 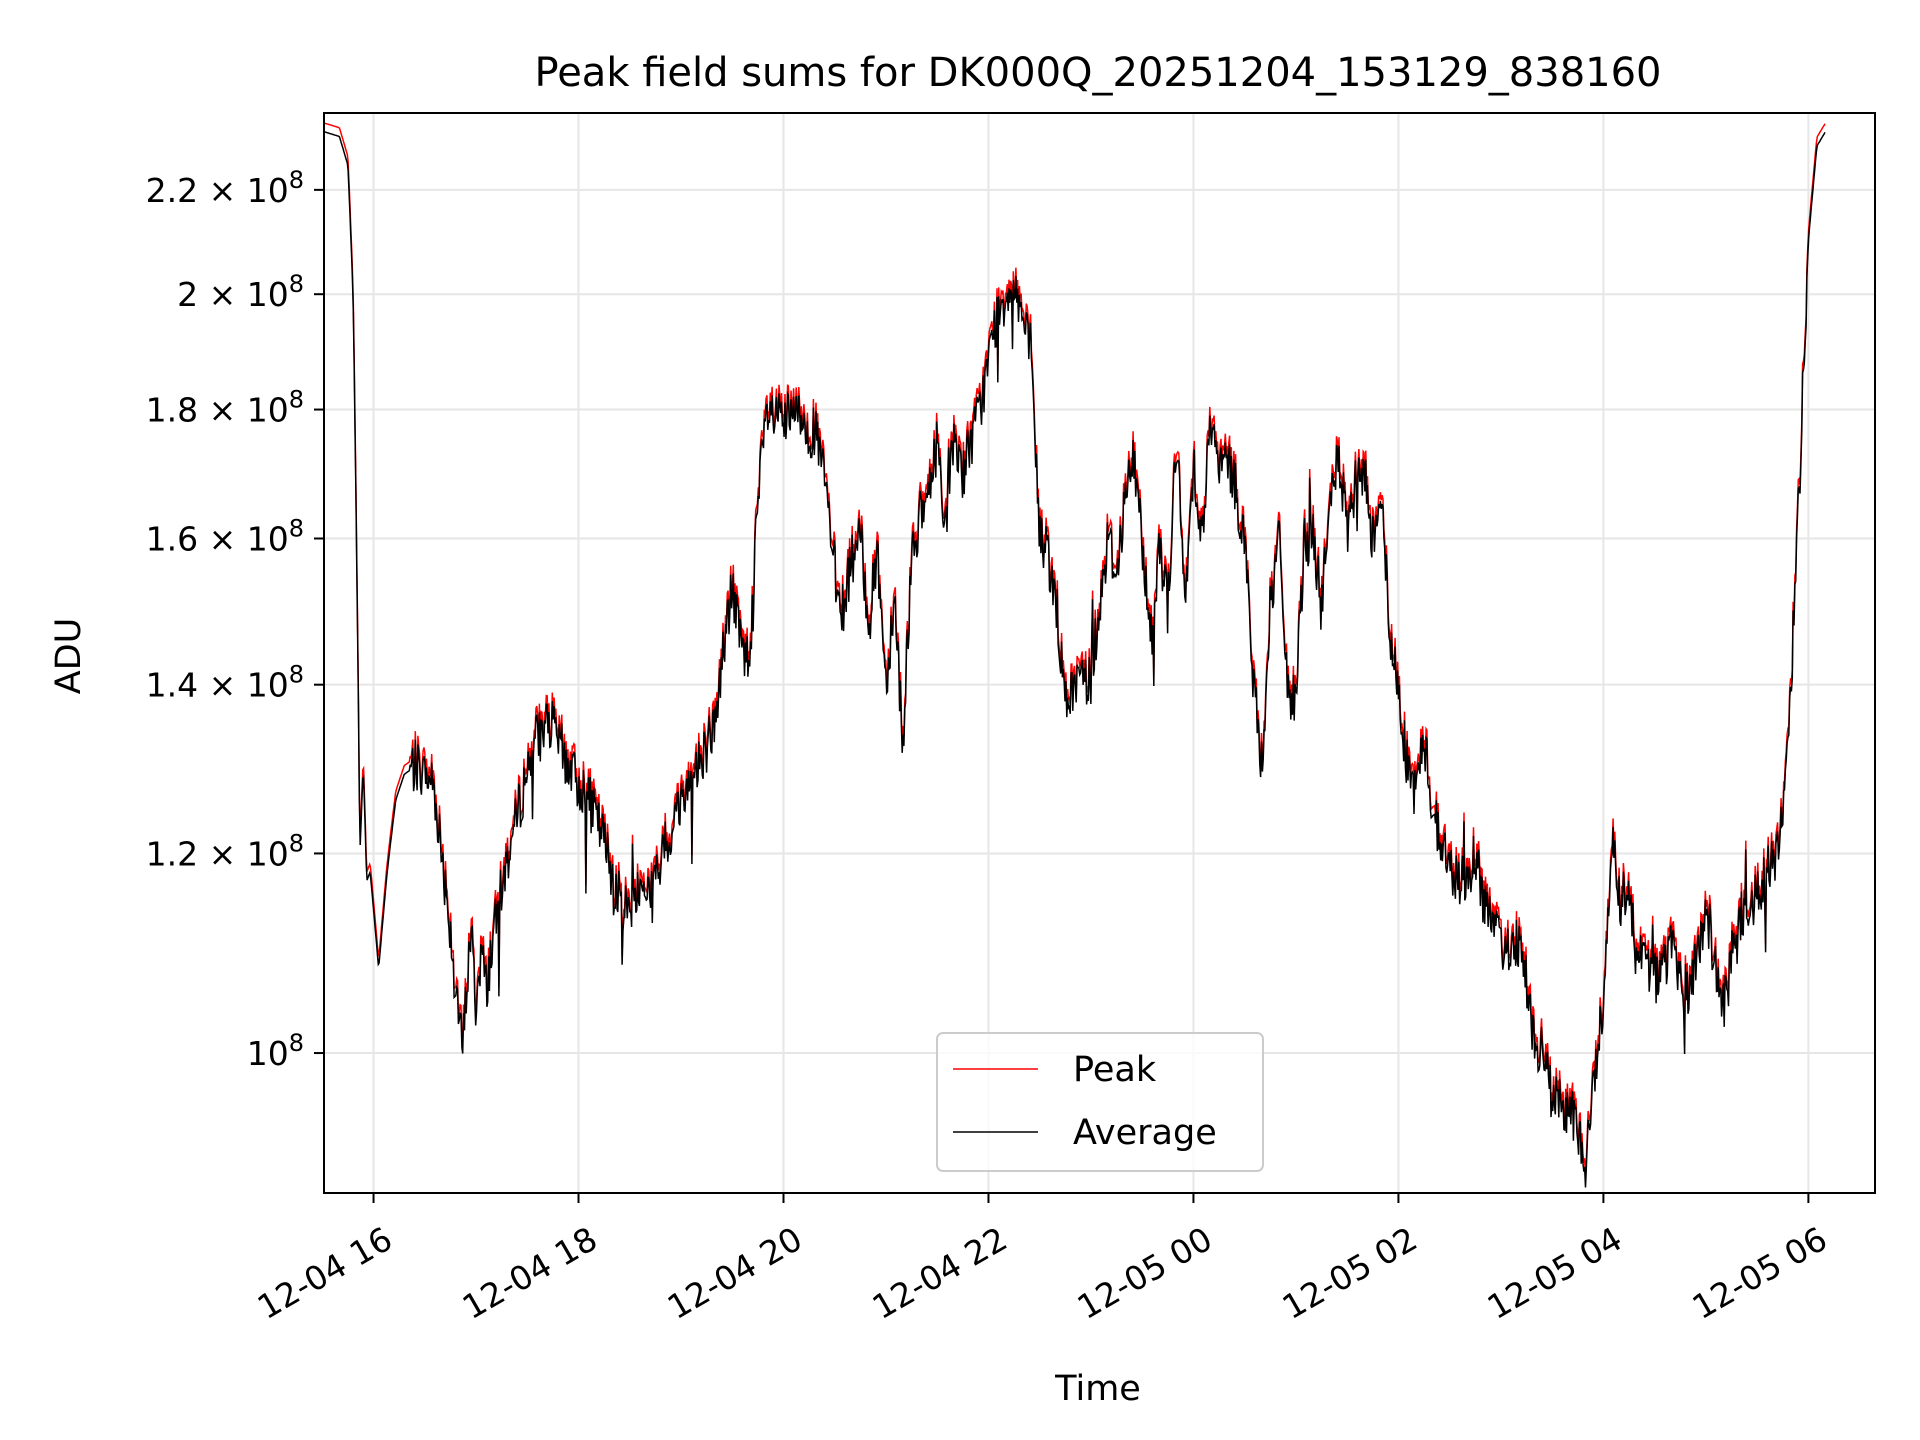 What do you see at coordinates (69, 656) in the screenshot?
I see `y-axis-label: ADU` at bounding box center [69, 656].